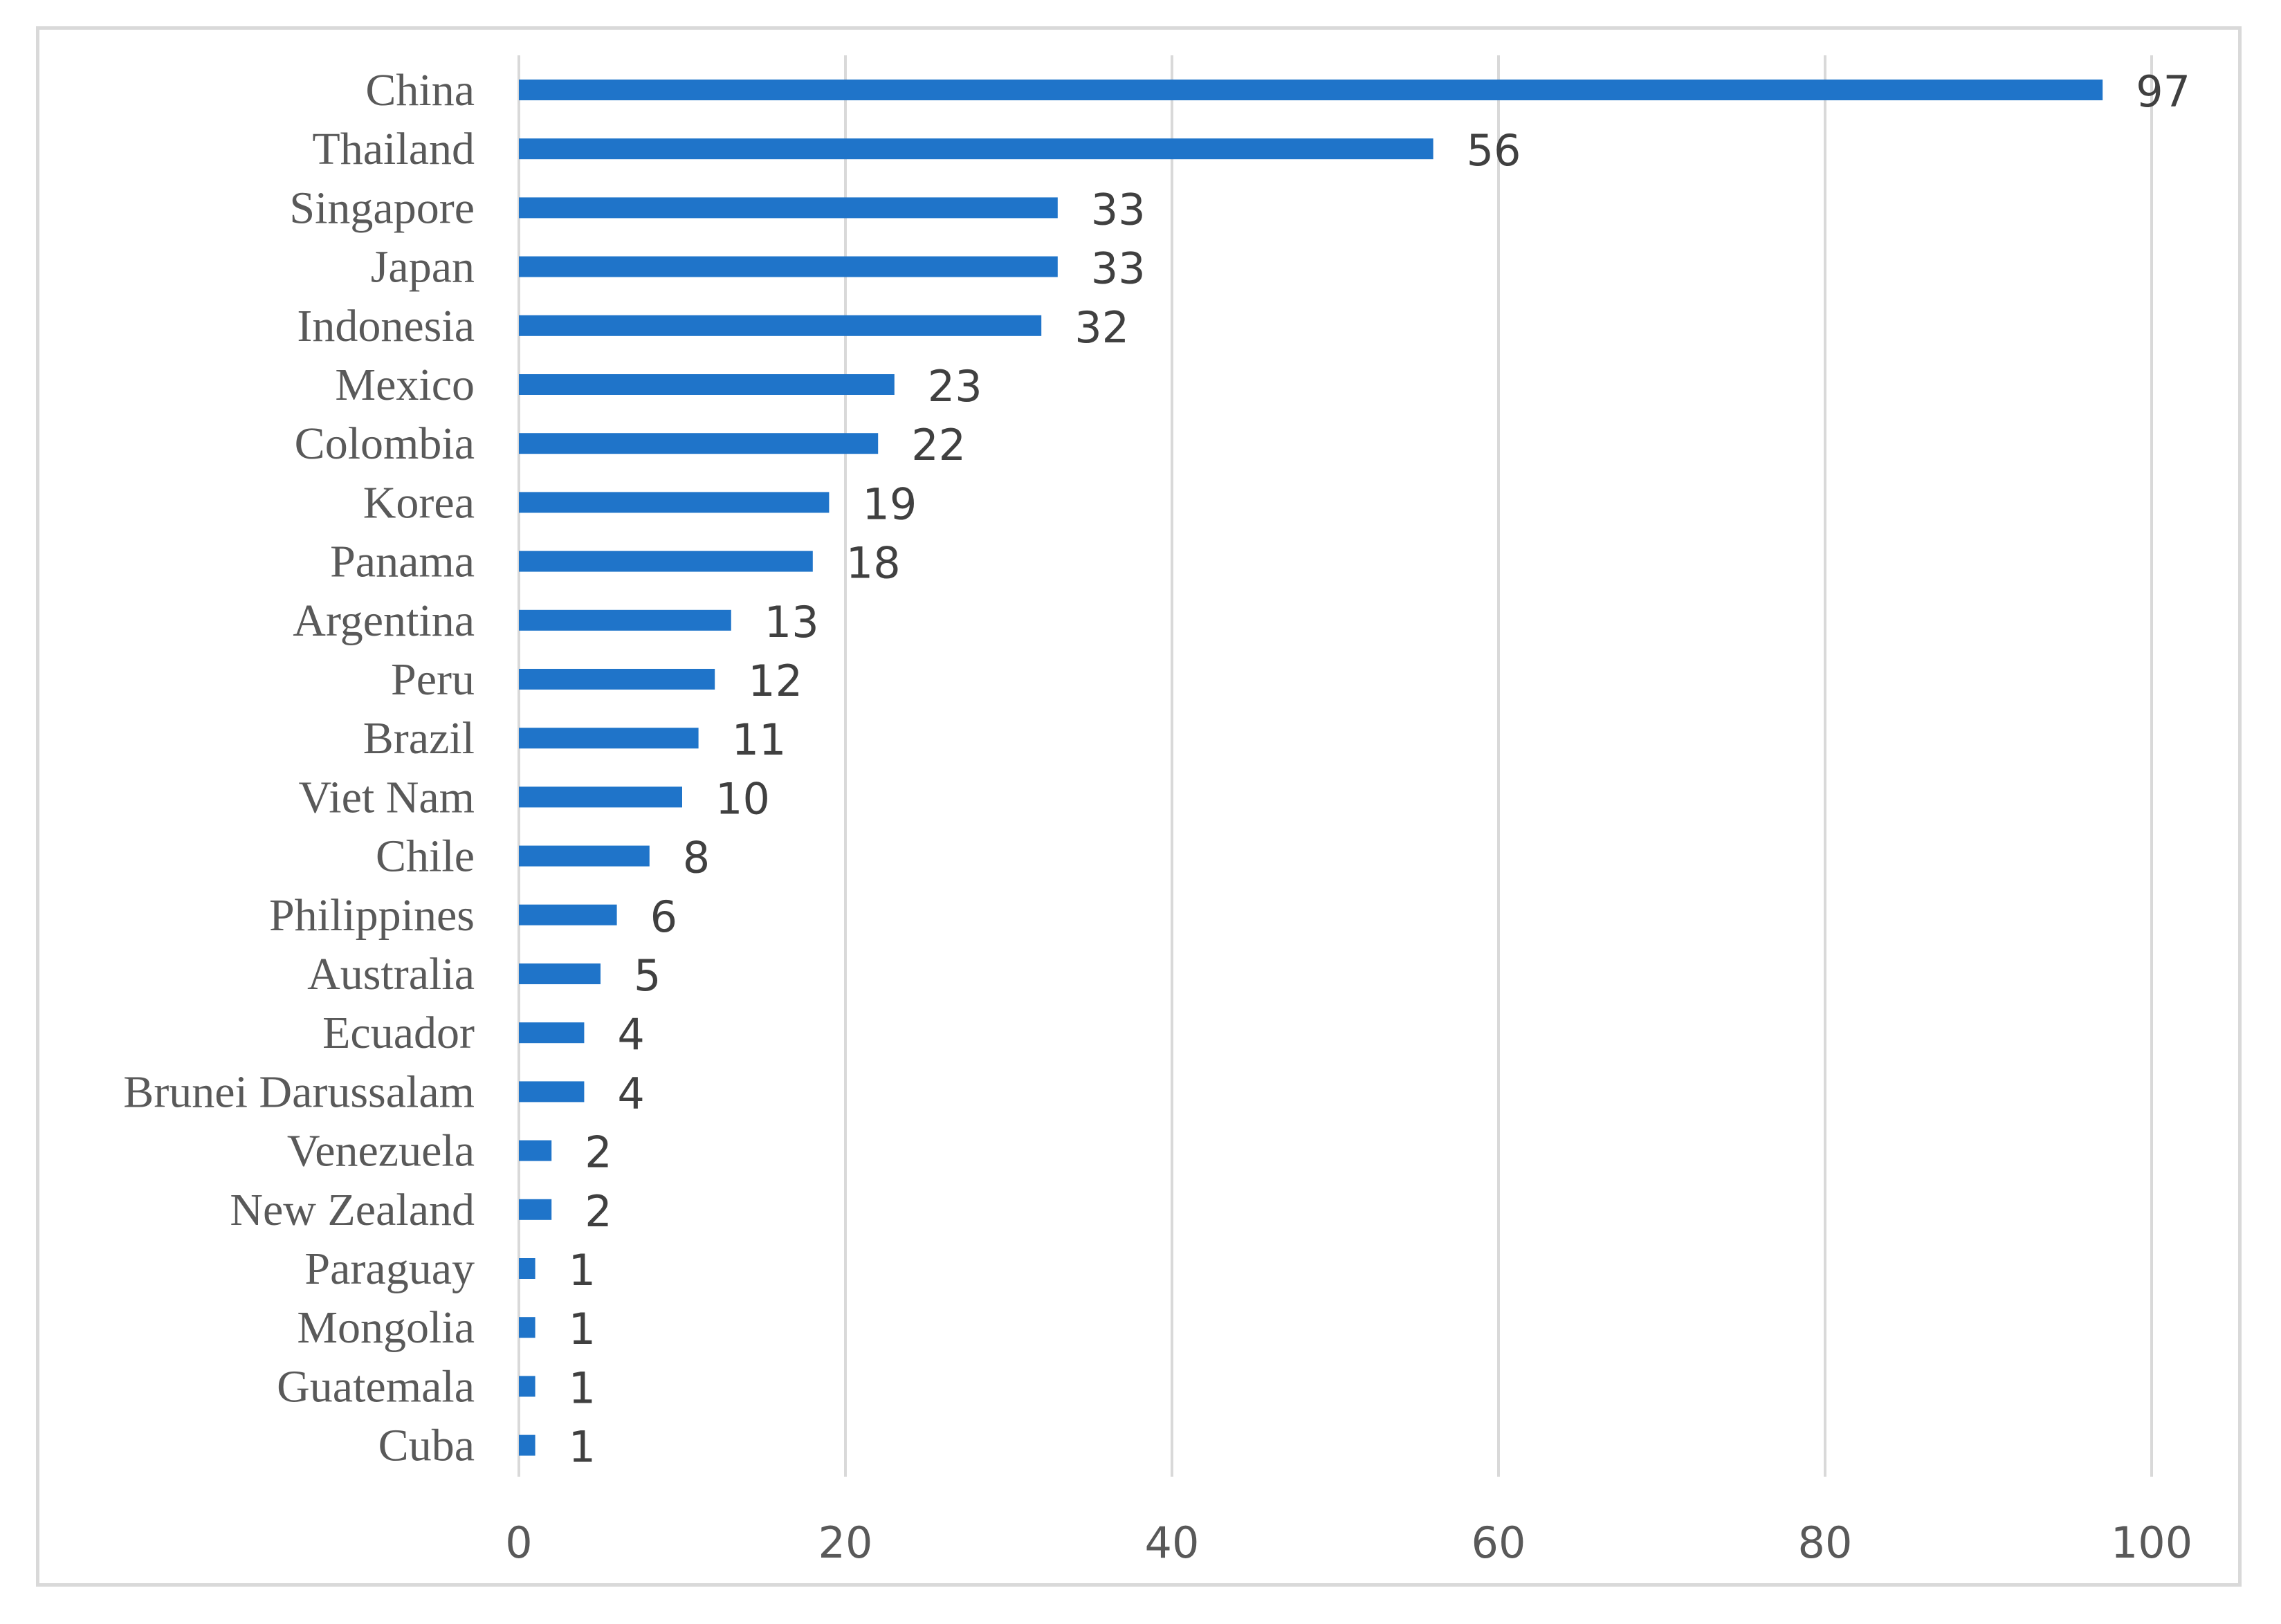 The width and height of the screenshot is (2281, 1624). Describe the element at coordinates (1494, 150) in the screenshot. I see `data-label-thailand: 56` at that location.